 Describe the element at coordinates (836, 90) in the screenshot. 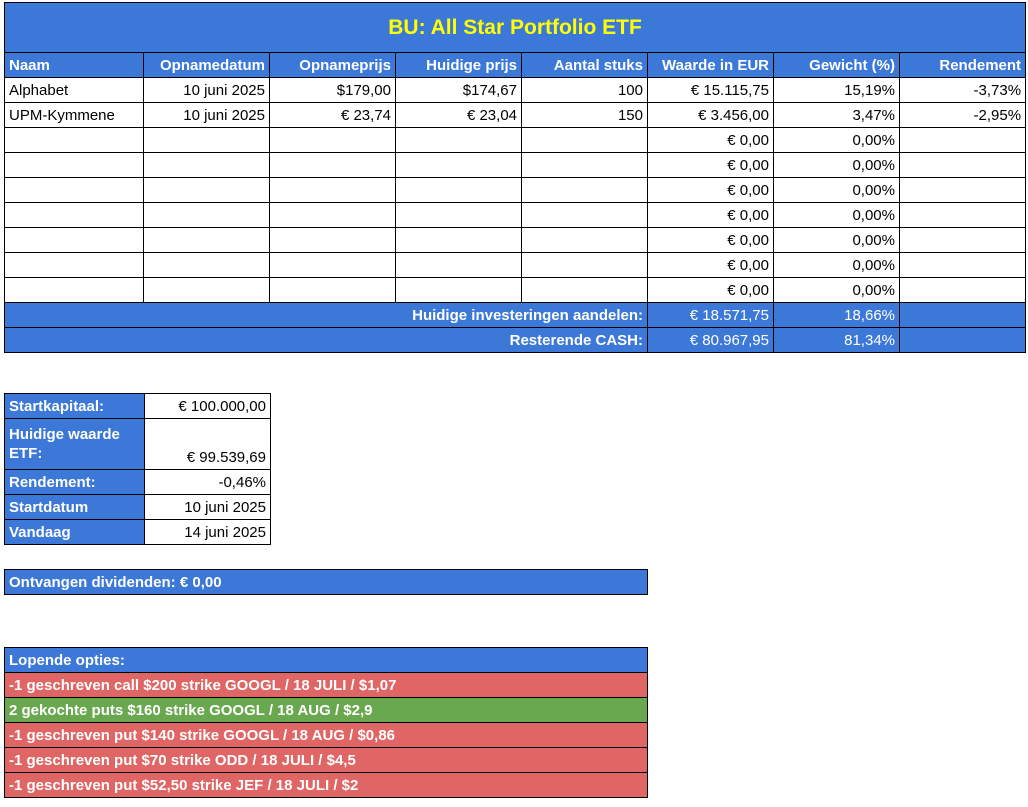

I see `cell-gewicht: 15,19%` at that location.